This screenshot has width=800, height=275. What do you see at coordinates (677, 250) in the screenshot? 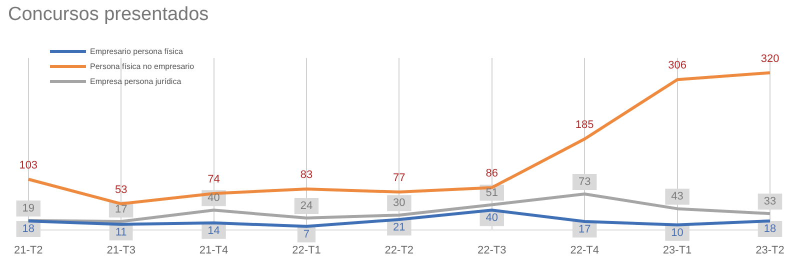
I see `x-tick-label: 23-T1` at bounding box center [677, 250].